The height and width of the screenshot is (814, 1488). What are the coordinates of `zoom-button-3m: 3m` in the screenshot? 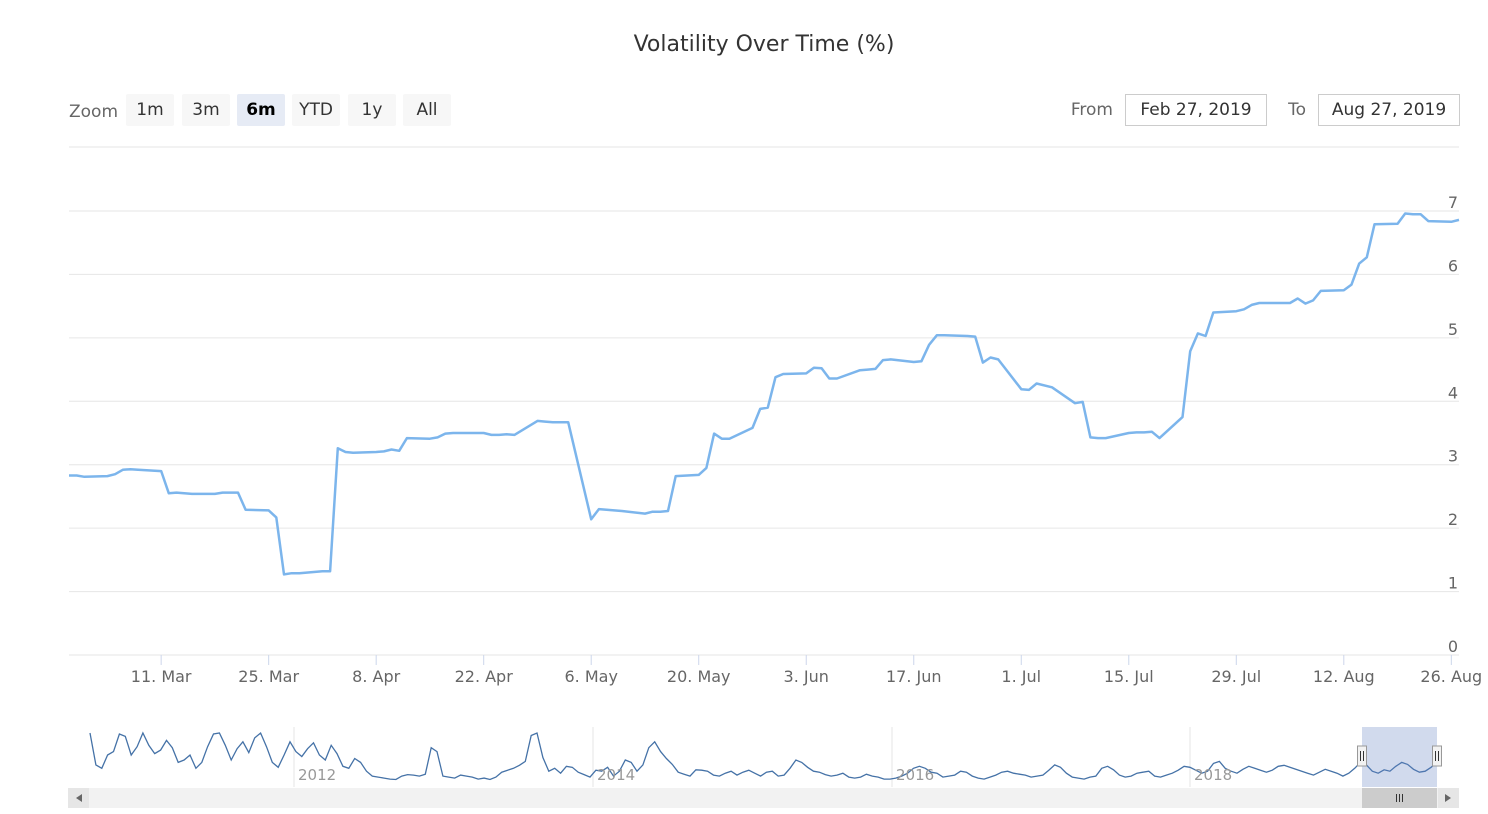 It's located at (206, 110).